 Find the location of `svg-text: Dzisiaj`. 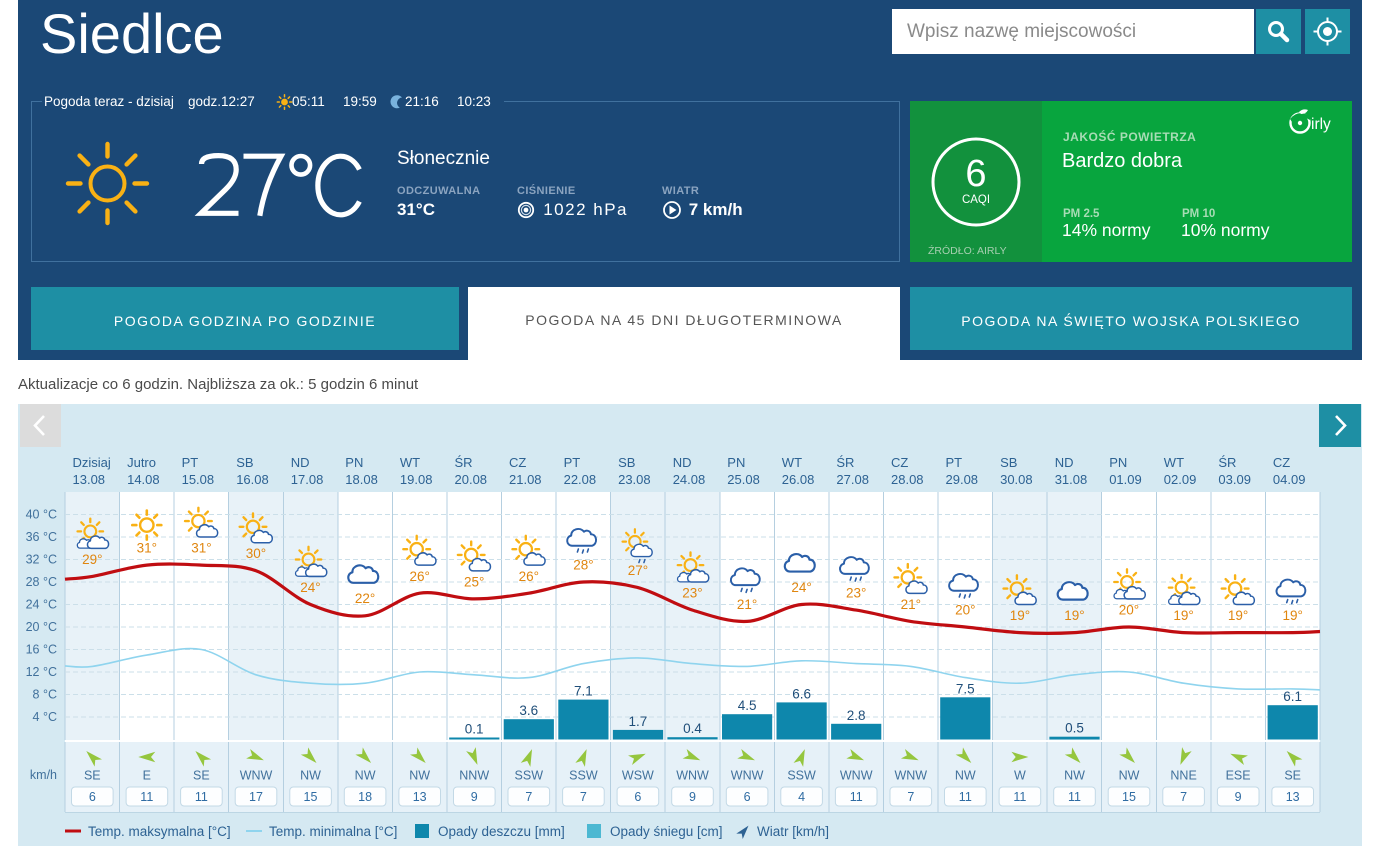

svg-text: Dzisiaj is located at coordinates (92, 462).